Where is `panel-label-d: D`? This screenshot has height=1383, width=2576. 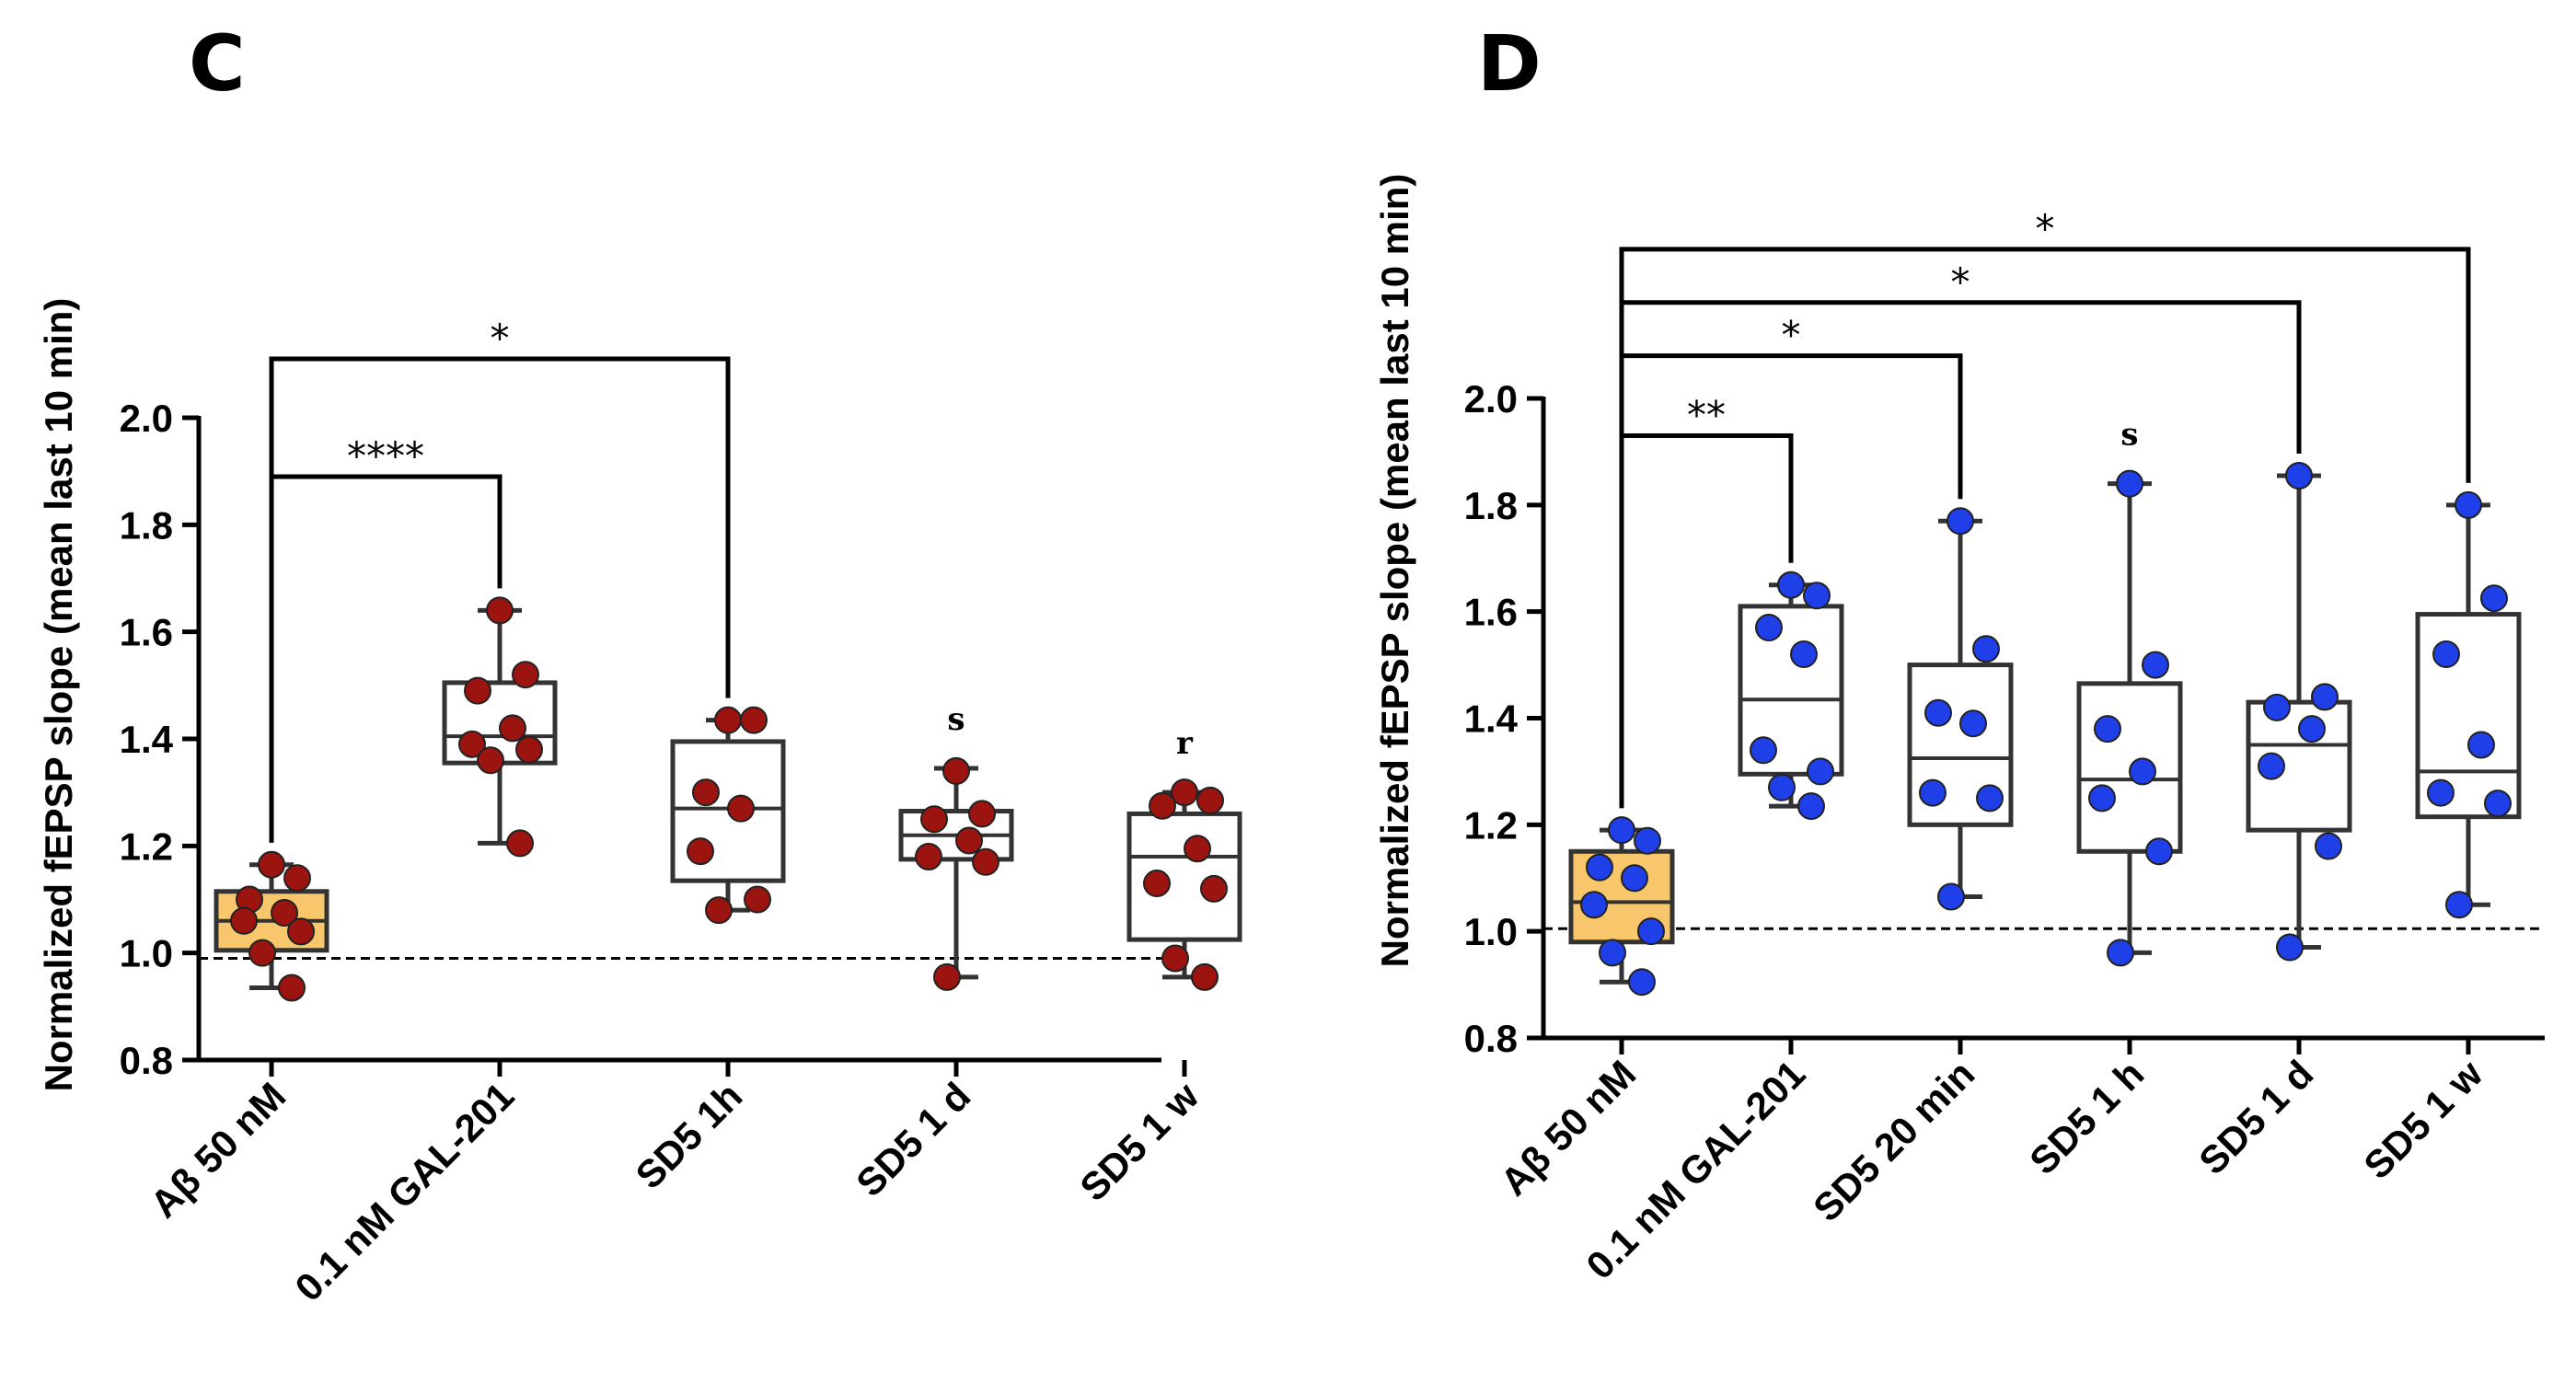 panel-label-d: D is located at coordinates (1509, 63).